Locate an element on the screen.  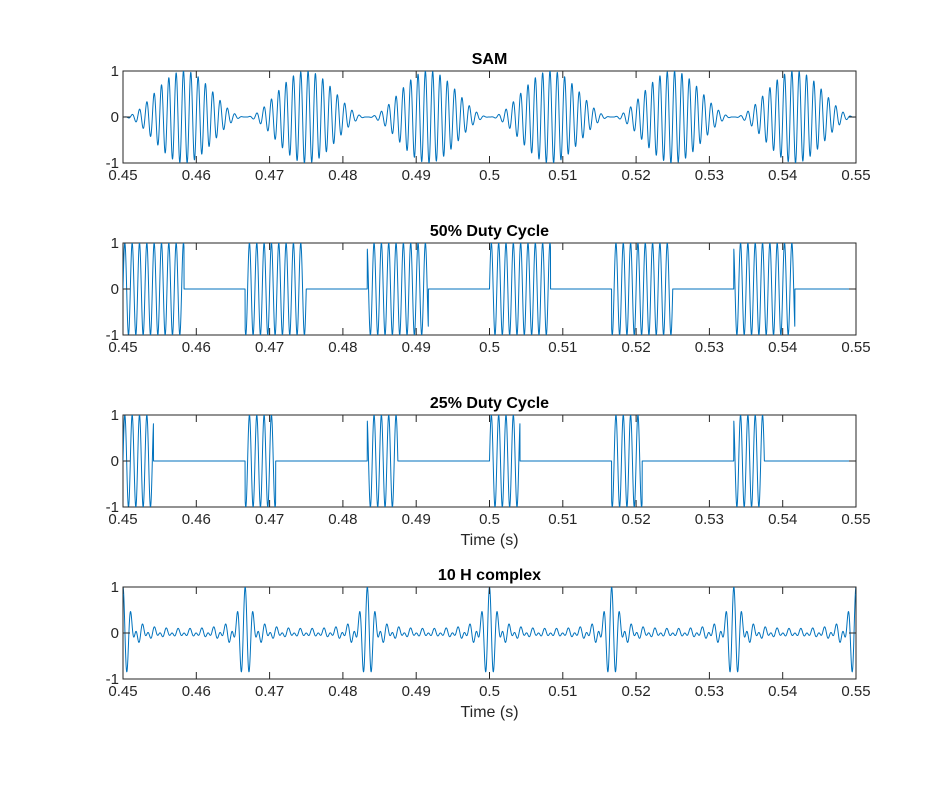
subplot-title: 25% Duty Cycle is located at coordinates (489, 403).